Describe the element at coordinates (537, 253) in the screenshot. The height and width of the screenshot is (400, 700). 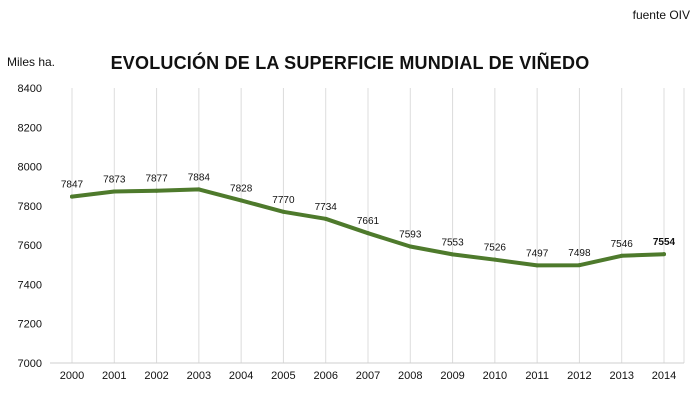
I see `data-label: 7497` at that location.